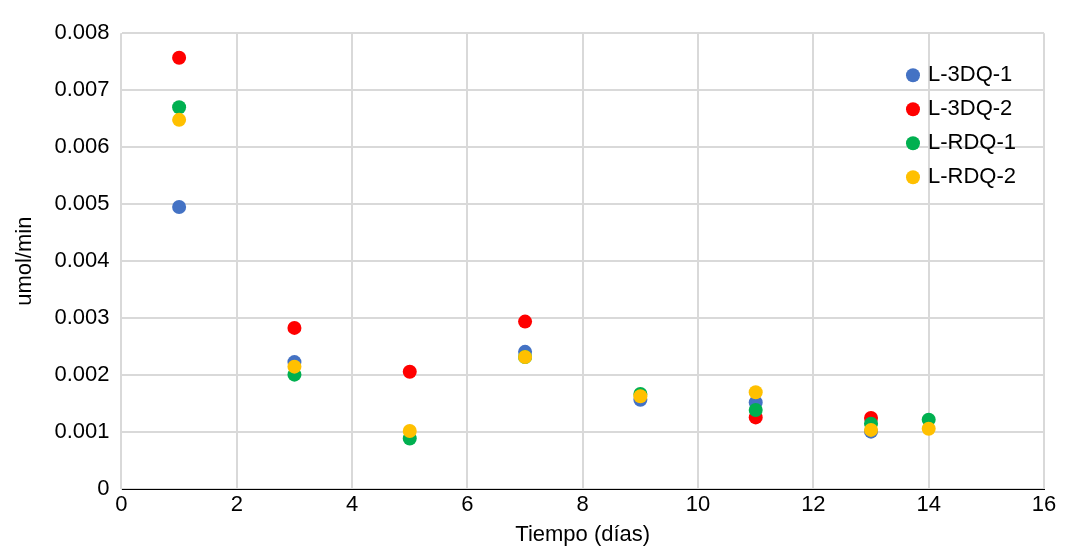  I want to click on legend-label: L-RDQ-1, so click(971, 142).